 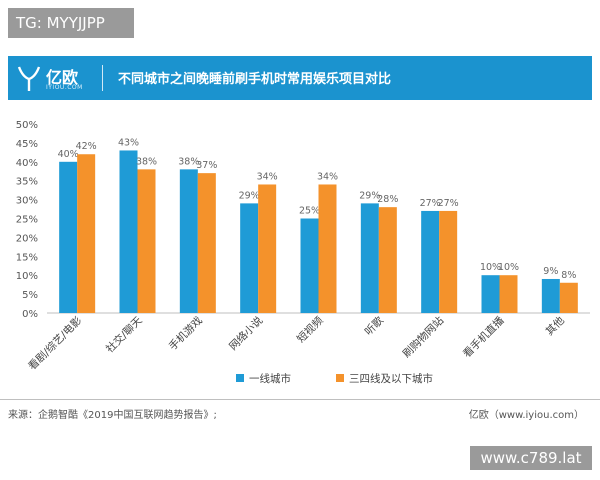 What do you see at coordinates (27, 125) in the screenshot?
I see `y-tick-label: 50%` at bounding box center [27, 125].